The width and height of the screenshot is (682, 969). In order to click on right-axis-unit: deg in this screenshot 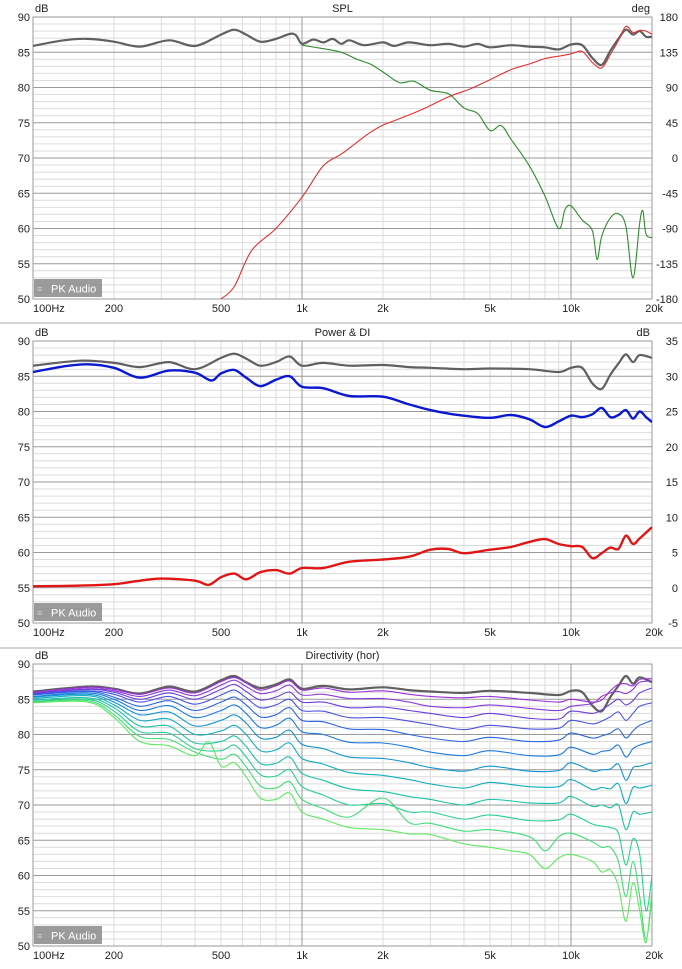, I will do `click(641, 9)`.